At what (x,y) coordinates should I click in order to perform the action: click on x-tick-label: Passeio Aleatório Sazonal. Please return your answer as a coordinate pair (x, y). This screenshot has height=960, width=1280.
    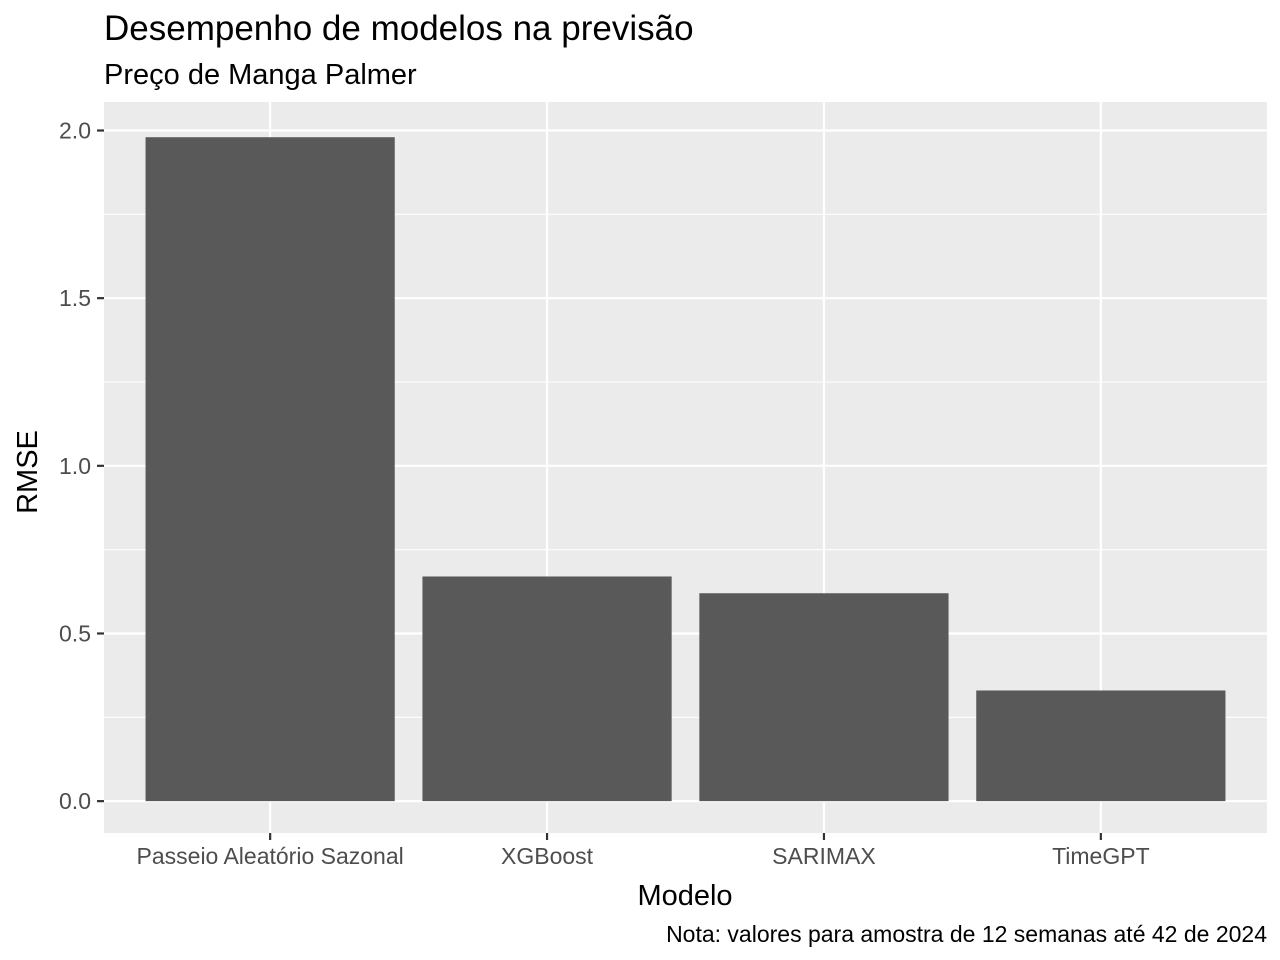
    Looking at the image, I should click on (270, 856).